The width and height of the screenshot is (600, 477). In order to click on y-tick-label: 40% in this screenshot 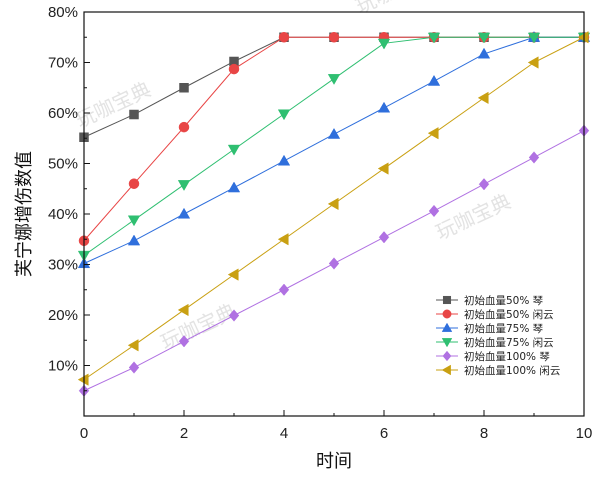, I will do `click(63, 214)`.